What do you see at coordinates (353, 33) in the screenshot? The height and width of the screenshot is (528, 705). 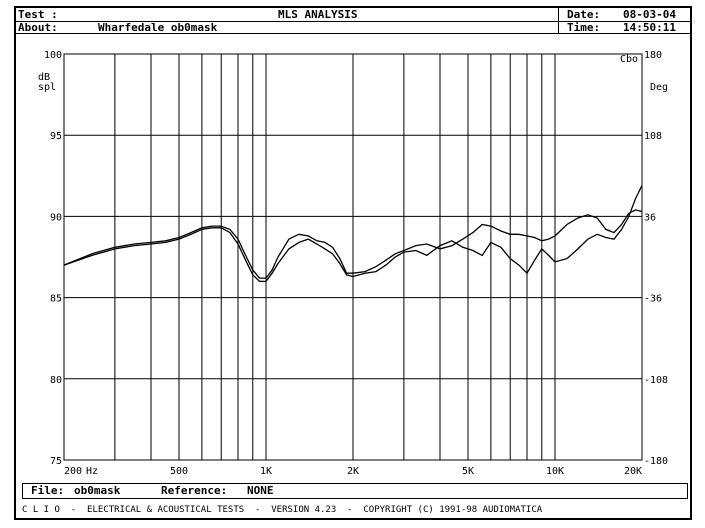 I see `header-bottom-border` at bounding box center [353, 33].